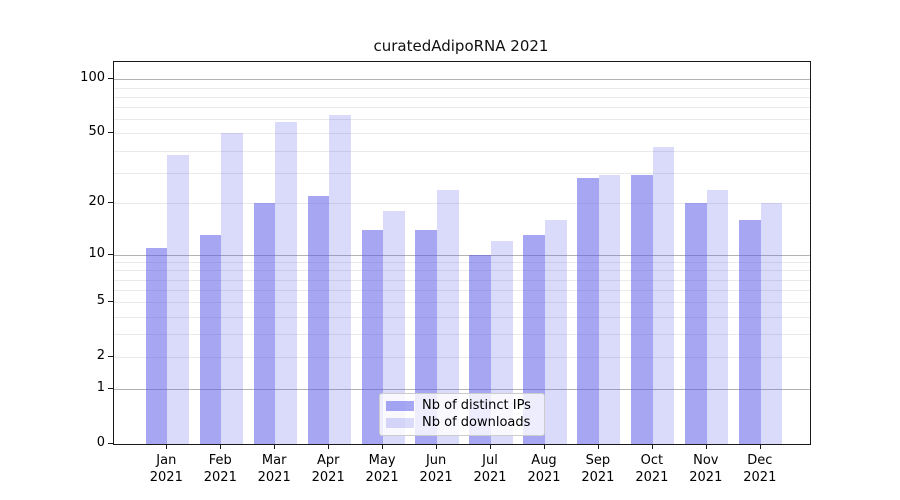  Describe the element at coordinates (232, 288) in the screenshot. I see `bar-downloads-feb-2021` at that location.